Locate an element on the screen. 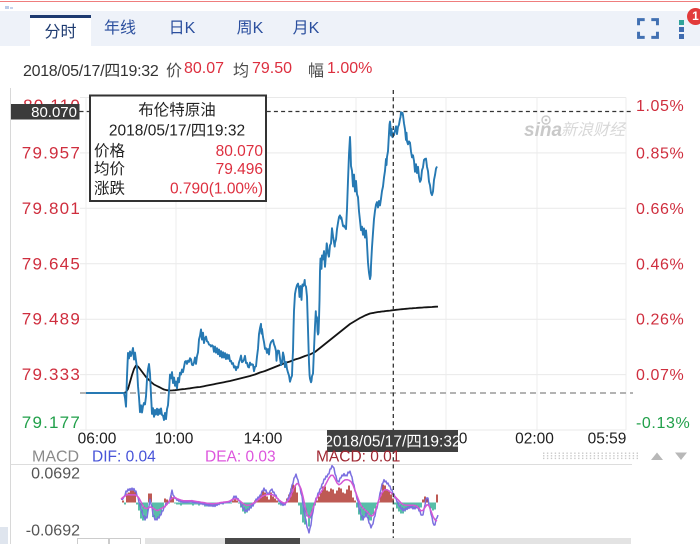  svg-text: 06:00 is located at coordinates (97, 439).